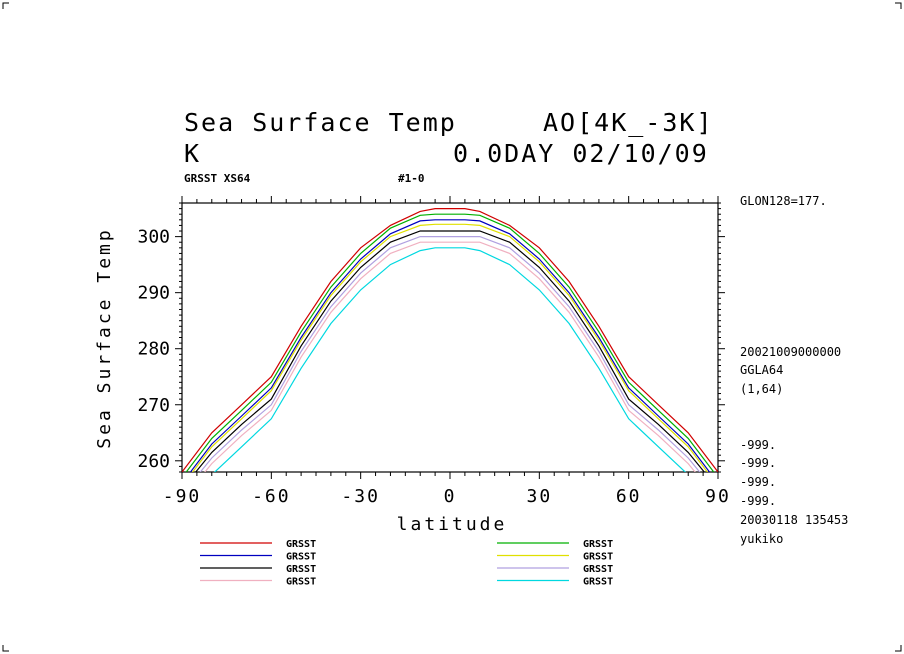  What do you see at coordinates (452, 524) in the screenshot?
I see `x-axis-label: latitude` at bounding box center [452, 524].